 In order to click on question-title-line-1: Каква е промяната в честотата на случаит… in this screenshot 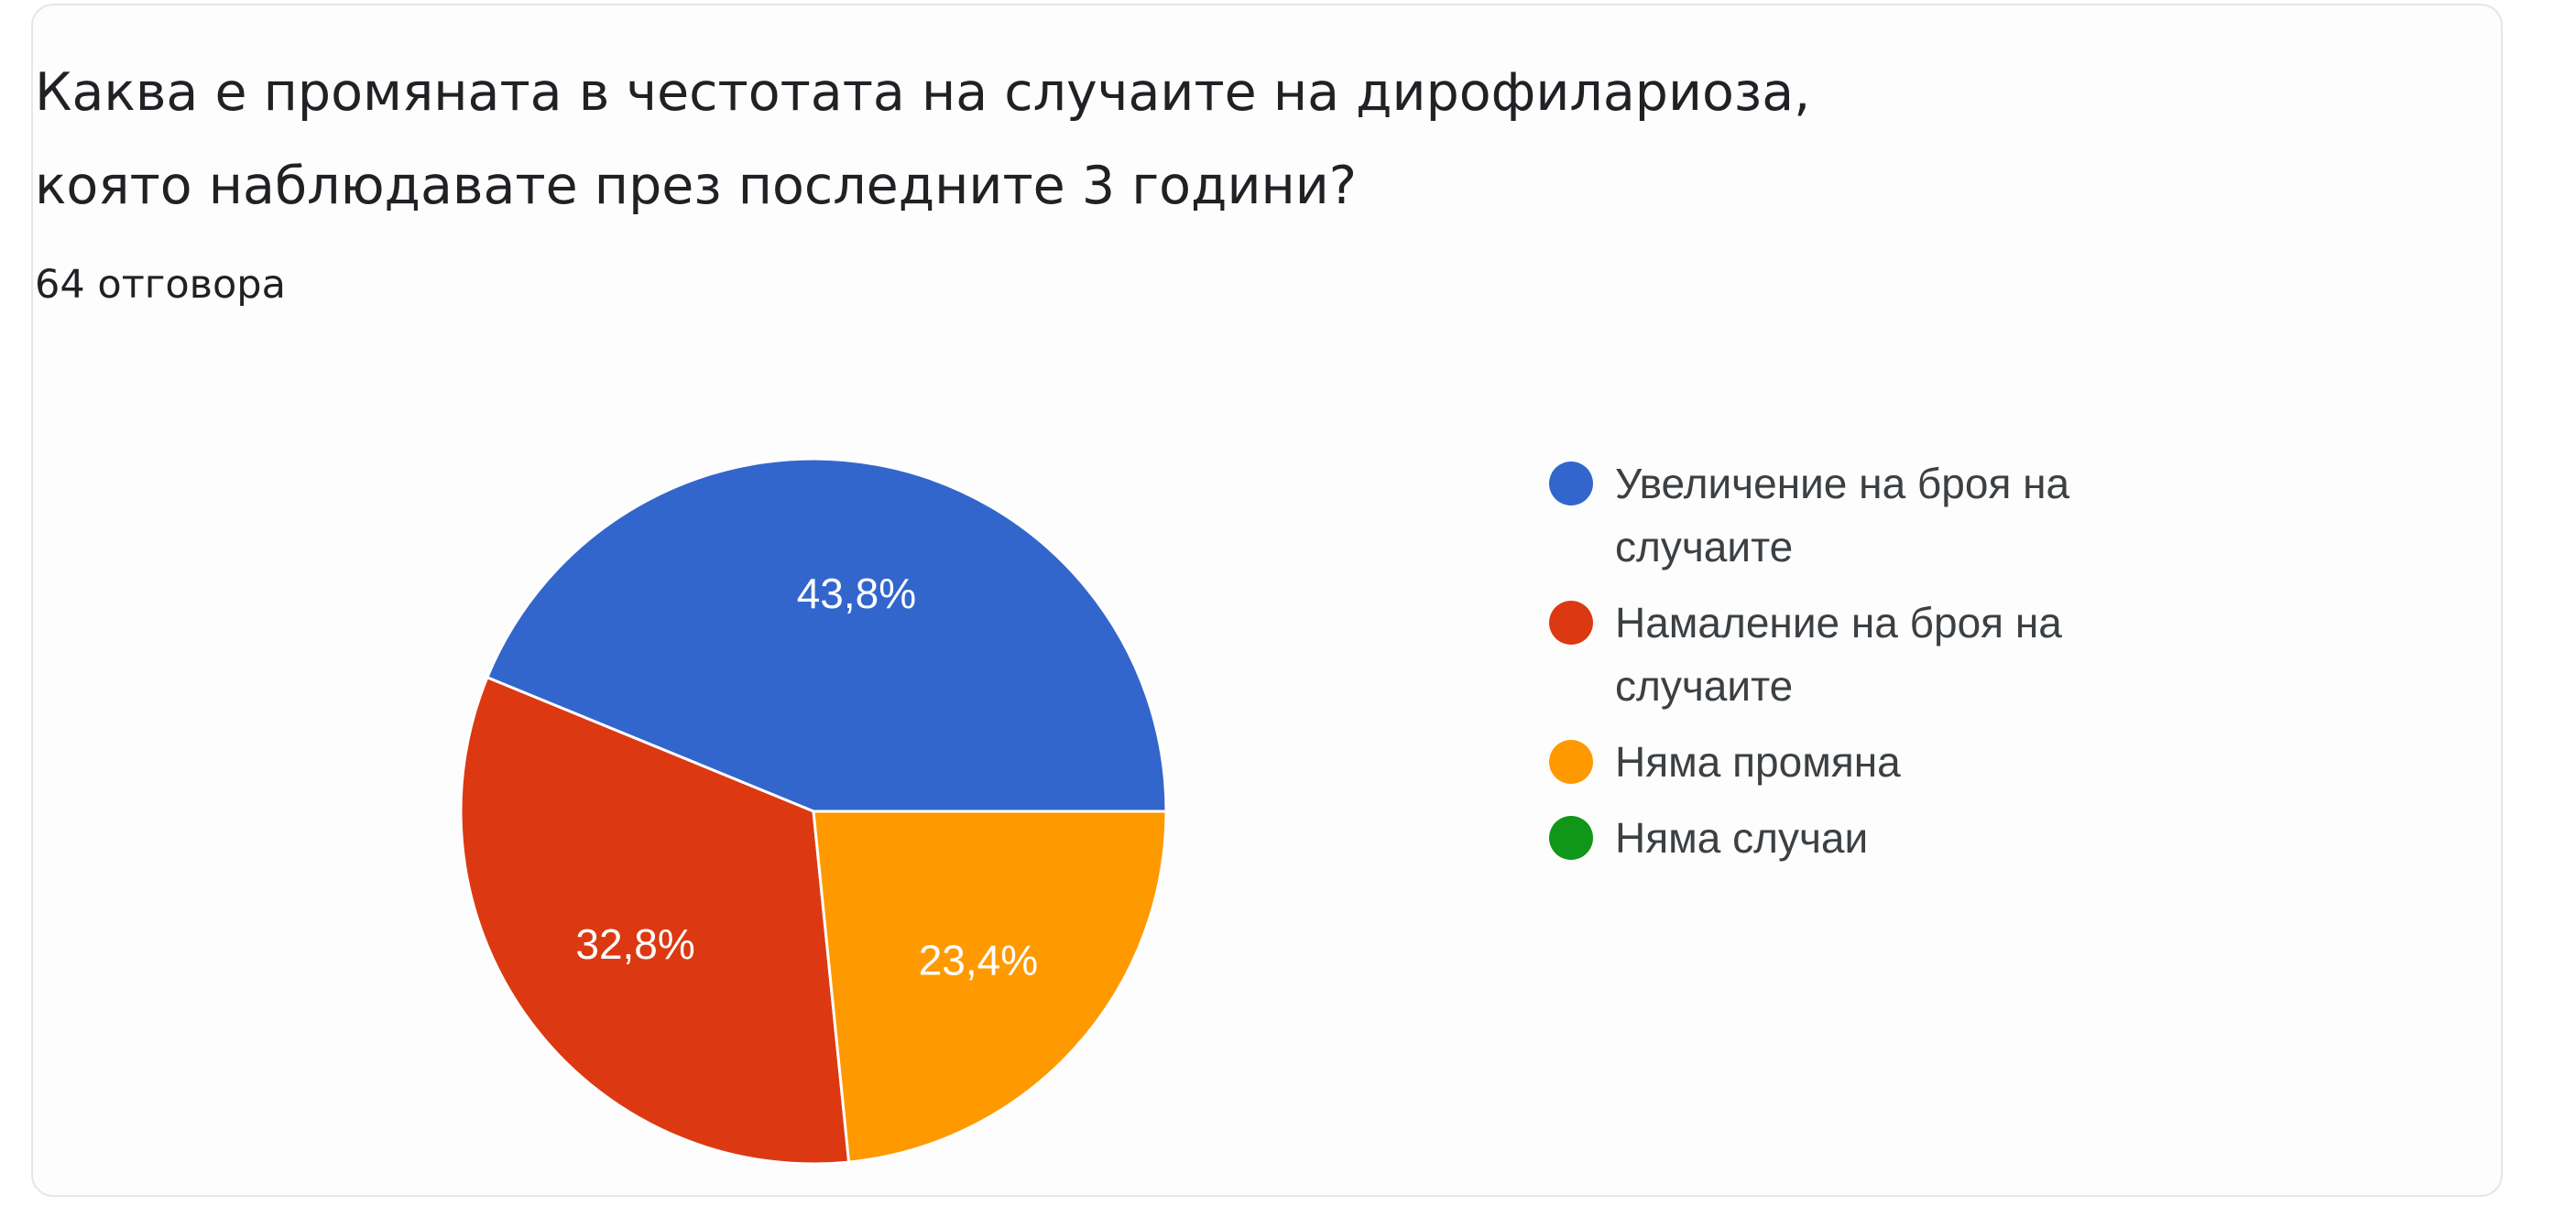, I will do `click(923, 92)`.